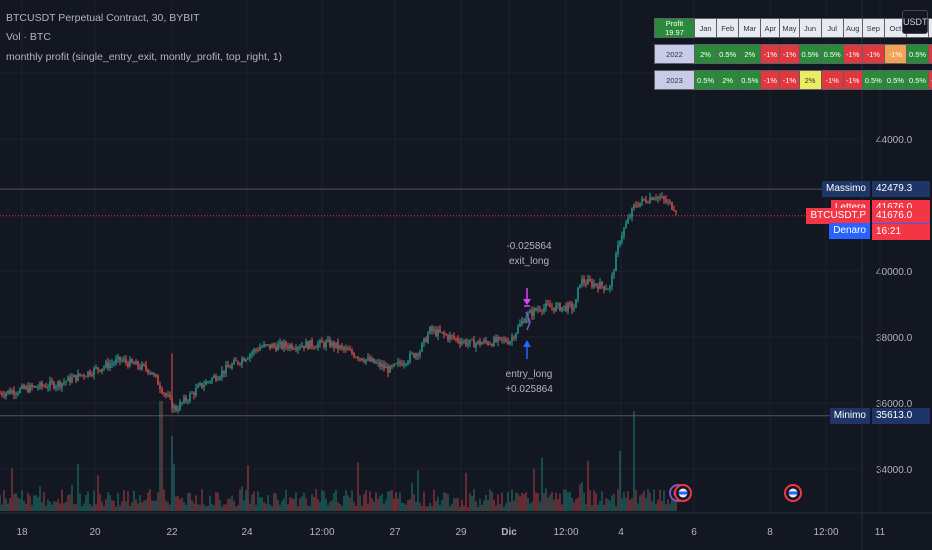 Image resolution: width=932 pixels, height=550 pixels. Describe the element at coordinates (103, 18) in the screenshot. I see `symbol-legend: BTCUSDT Perpetual Contract, 30, BYBIT` at that location.